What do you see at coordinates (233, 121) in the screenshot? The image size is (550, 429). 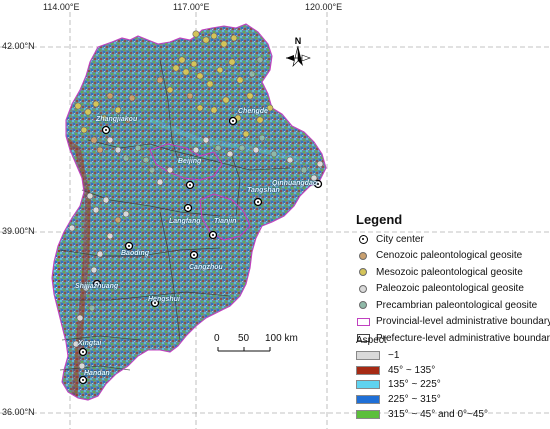 I see `city-marker-chengde` at bounding box center [233, 121].